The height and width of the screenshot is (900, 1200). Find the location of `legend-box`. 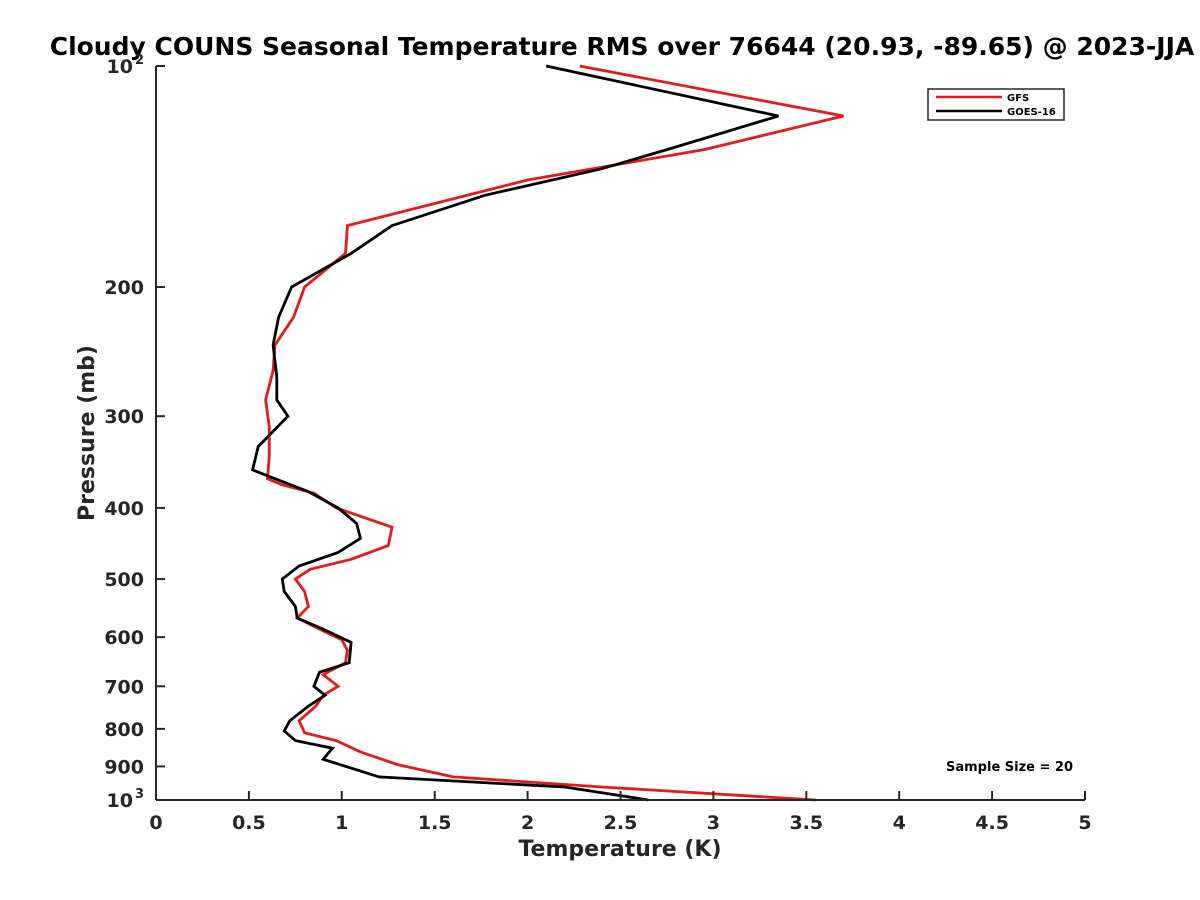

legend-box is located at coordinates (996, 104).